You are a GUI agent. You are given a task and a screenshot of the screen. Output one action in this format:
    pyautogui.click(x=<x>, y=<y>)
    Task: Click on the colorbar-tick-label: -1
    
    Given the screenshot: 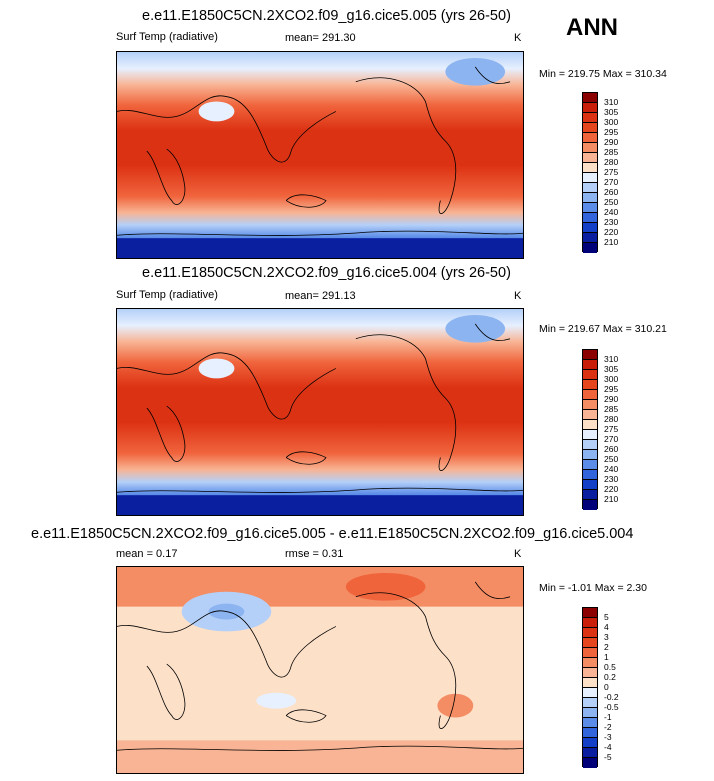 What is the action you would take?
    pyautogui.click(x=608, y=716)
    